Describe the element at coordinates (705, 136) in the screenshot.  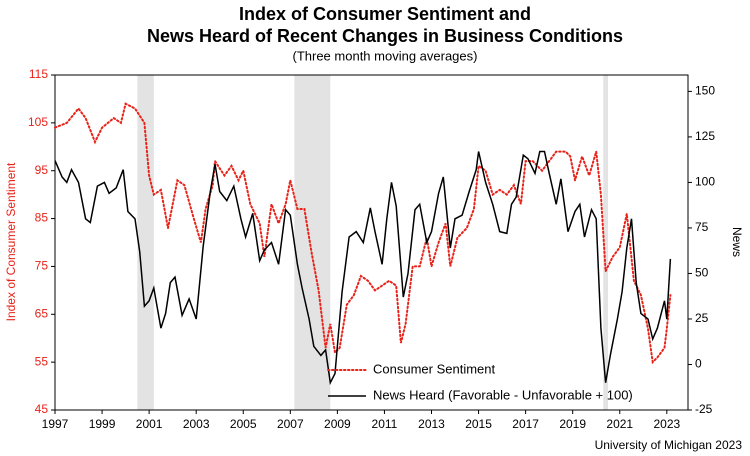
I see `y2-tick-label: 125` at that location.